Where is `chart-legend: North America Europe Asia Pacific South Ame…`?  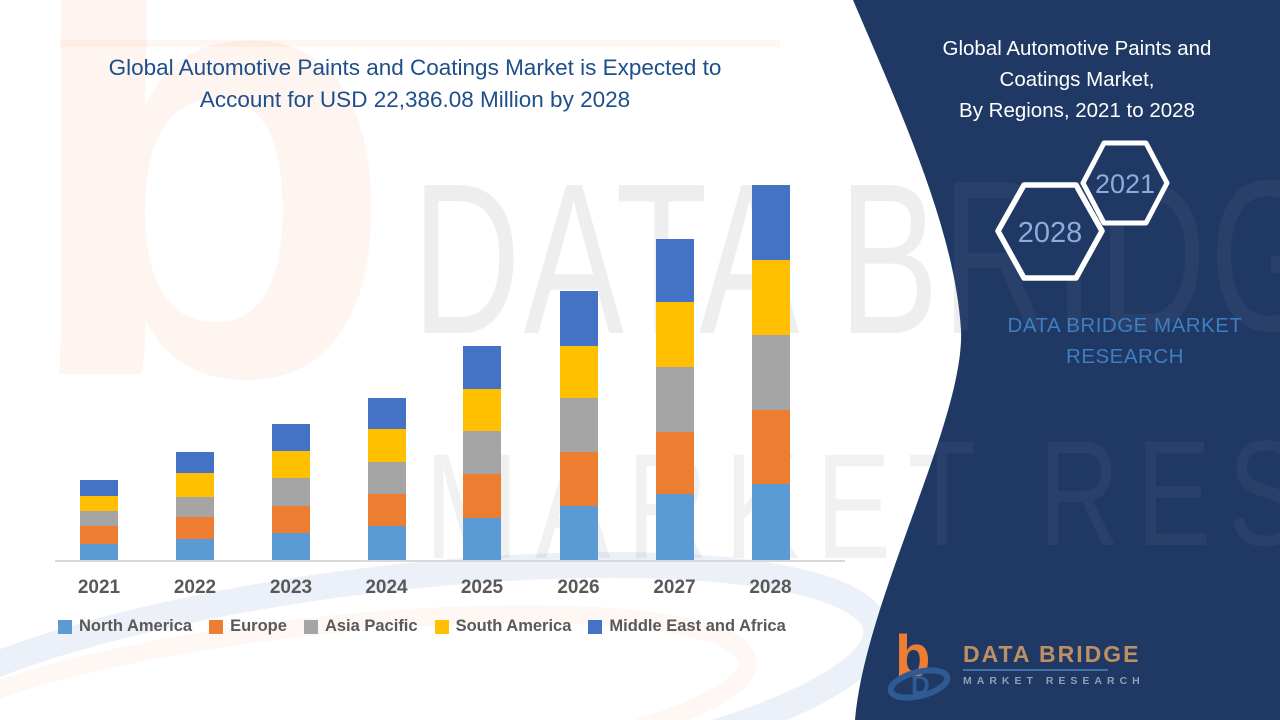
chart-legend: North America Europe Asia Pacific South Ame… is located at coordinates (430, 626).